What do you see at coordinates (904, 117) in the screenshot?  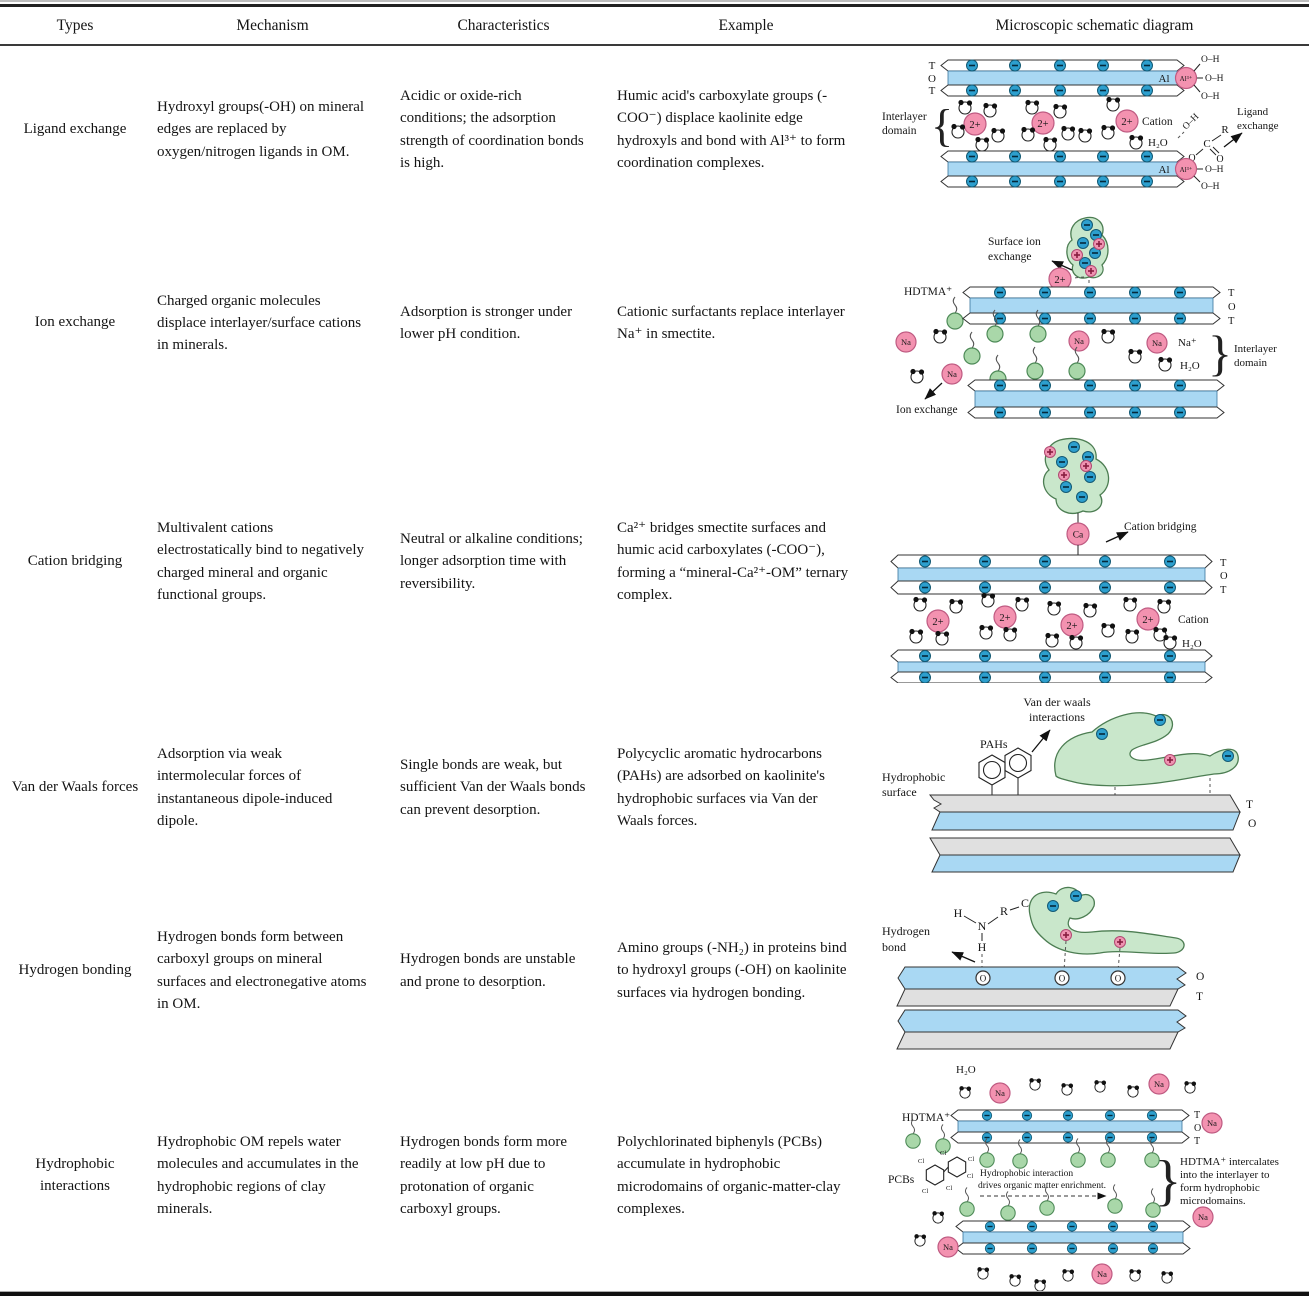 I see `interlayer-label-l1: Interlayer` at bounding box center [904, 117].